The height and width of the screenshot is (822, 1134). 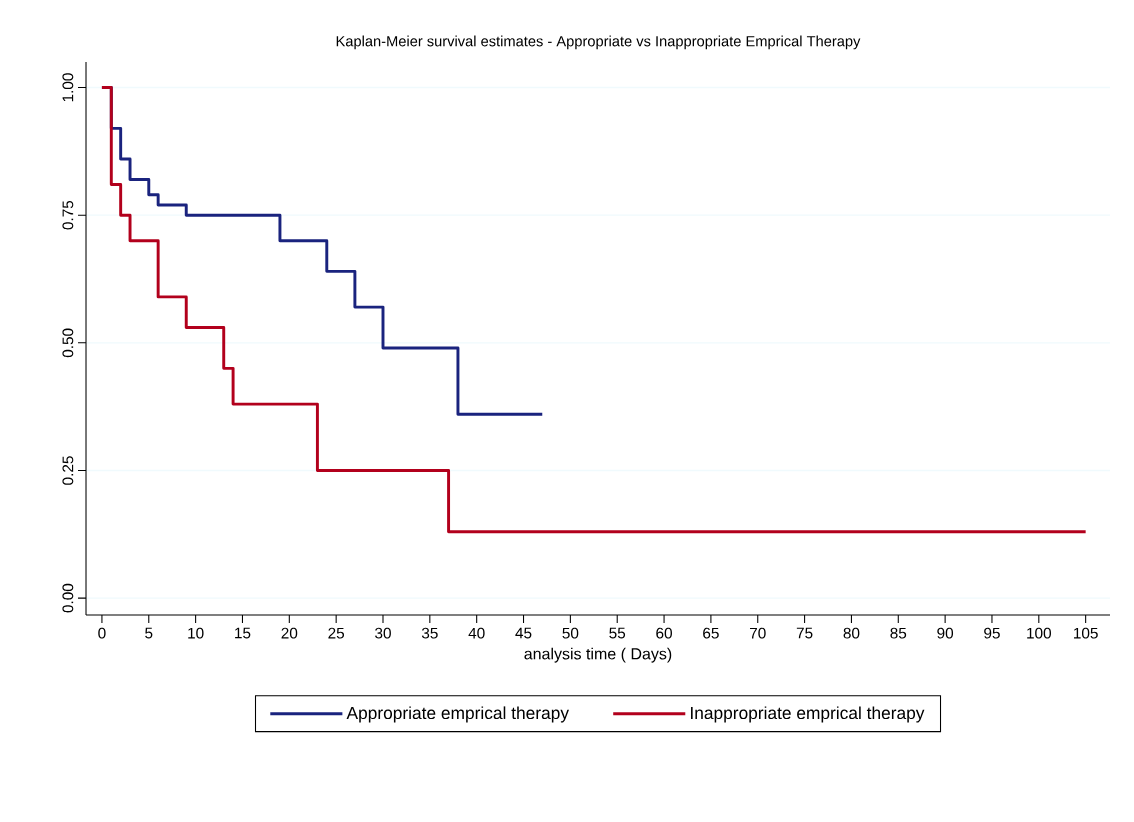 What do you see at coordinates (68, 215) in the screenshot?
I see `y-tick-label: 0.75` at bounding box center [68, 215].